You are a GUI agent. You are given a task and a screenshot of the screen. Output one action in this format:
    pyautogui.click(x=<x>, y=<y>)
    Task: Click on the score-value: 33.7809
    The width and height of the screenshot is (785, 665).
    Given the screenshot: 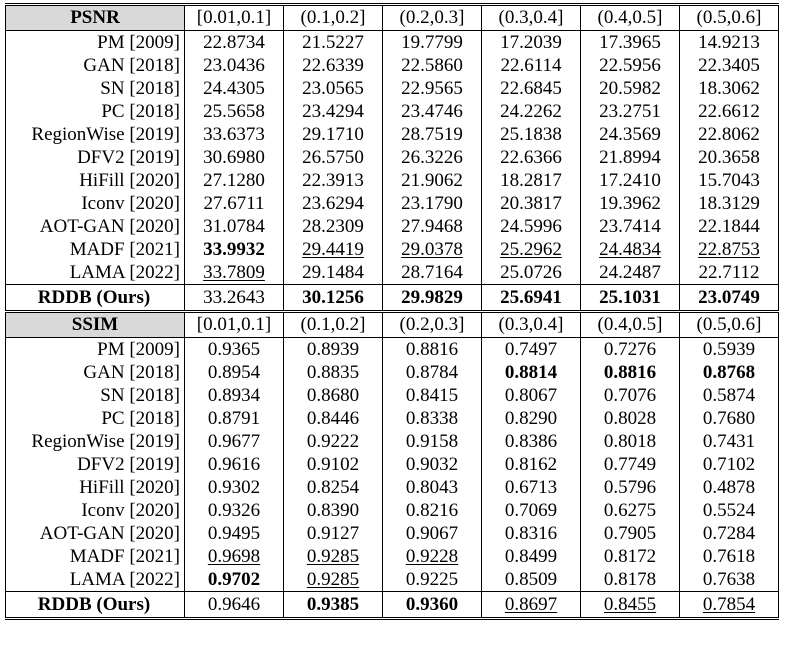 What is the action you would take?
    pyautogui.click(x=234, y=272)
    